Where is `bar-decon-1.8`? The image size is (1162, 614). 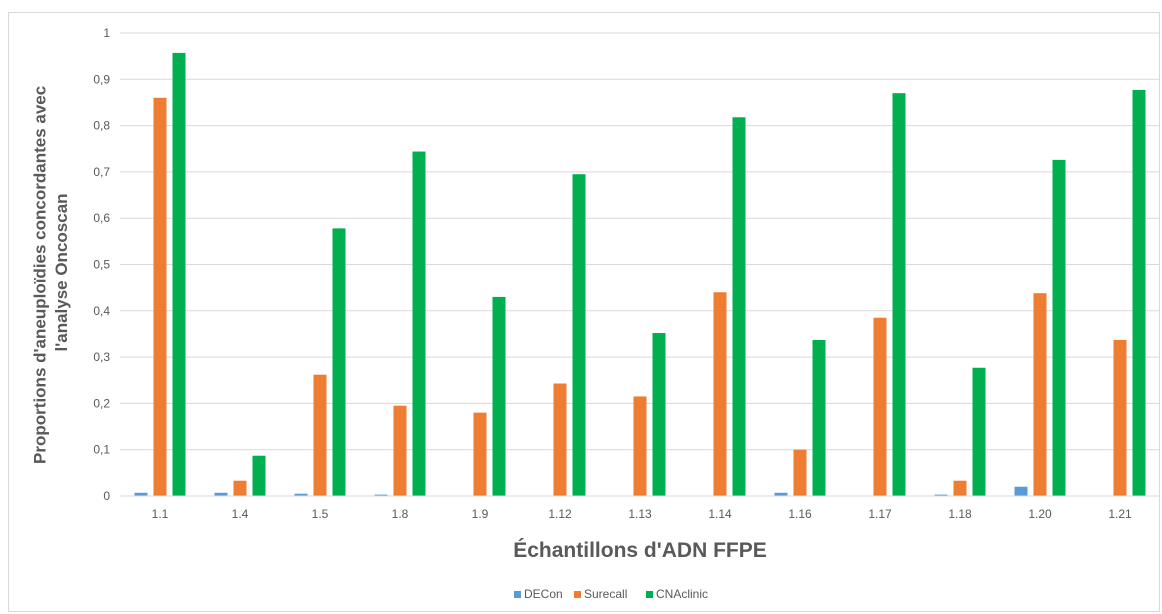 bar-decon-1.8 is located at coordinates (381, 495).